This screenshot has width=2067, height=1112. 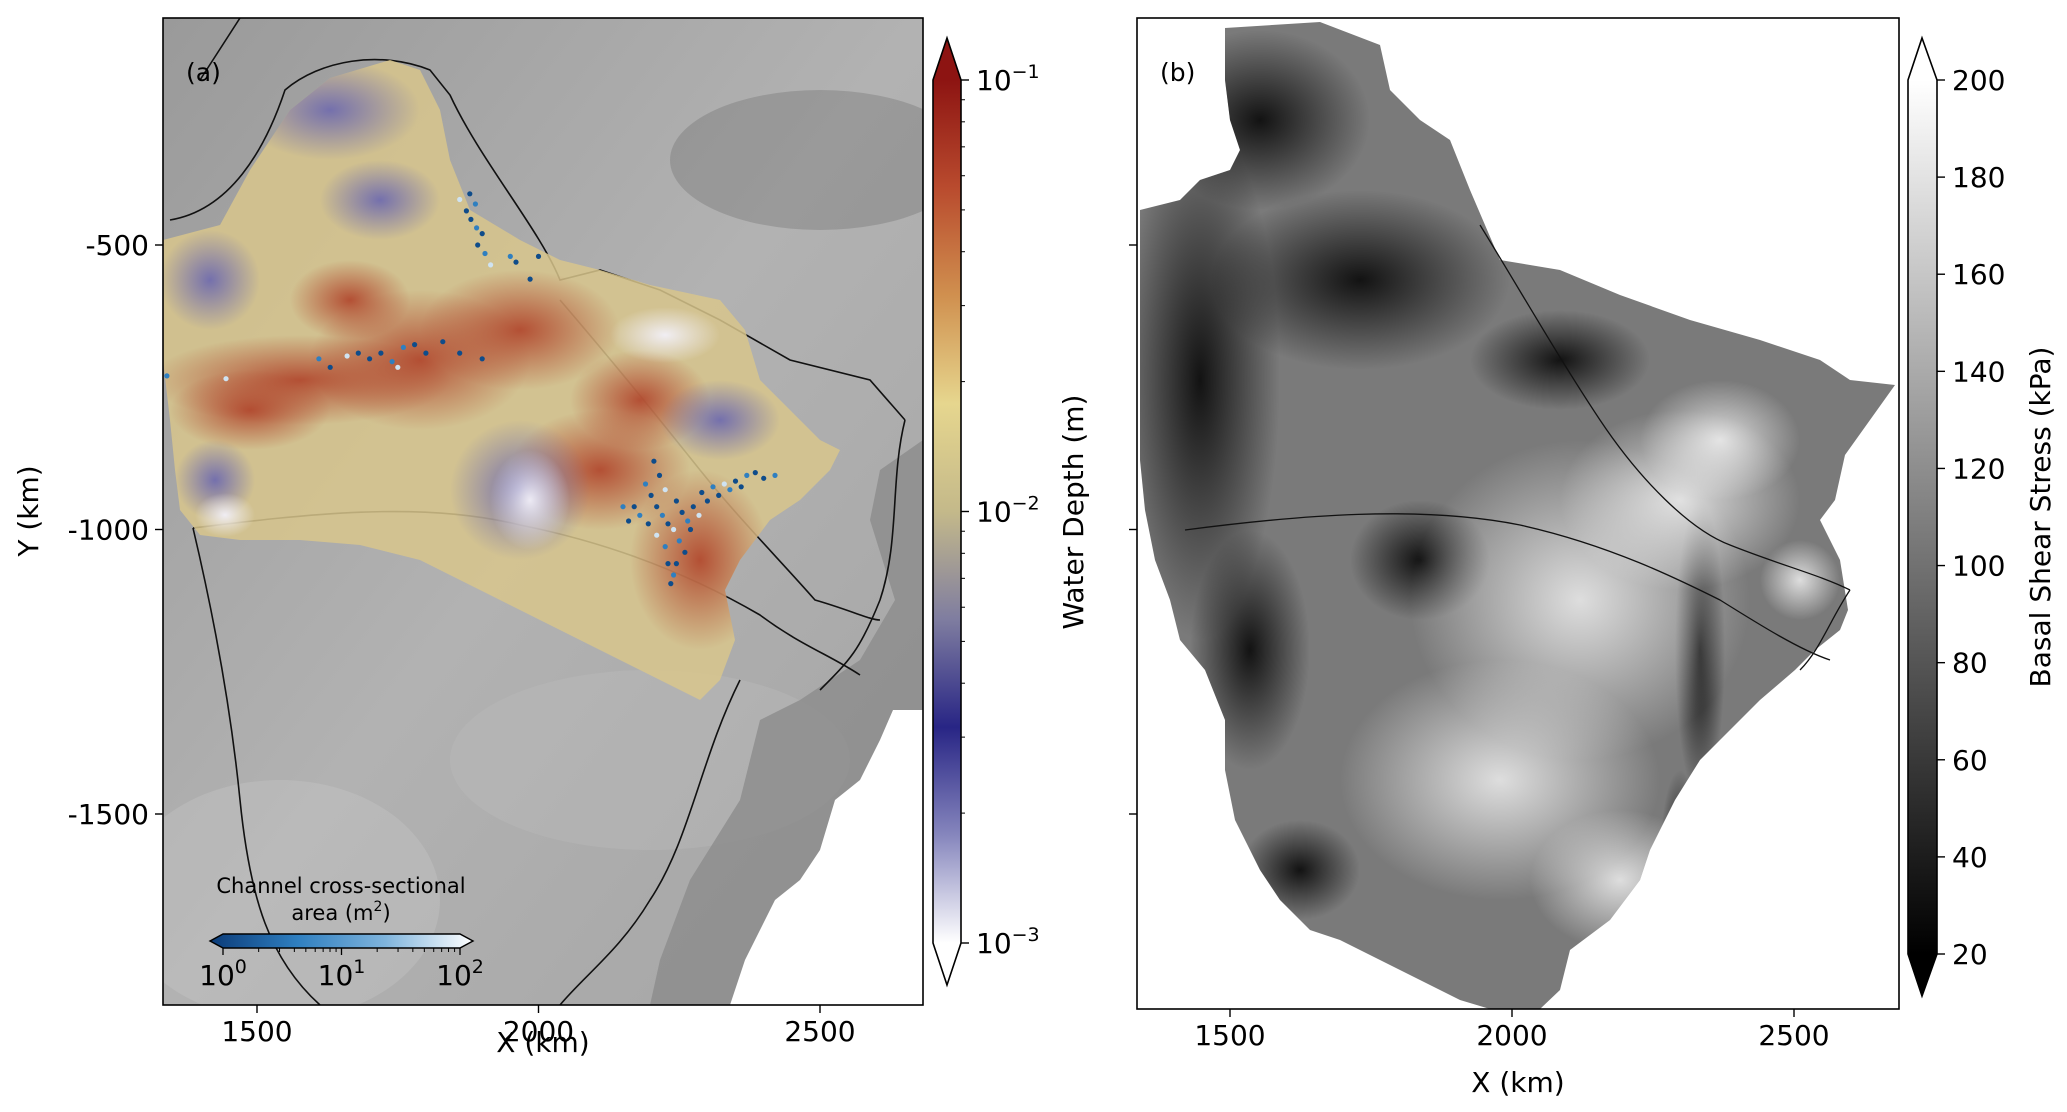 What do you see at coordinates (256, 766) in the screenshot?
I see `panel-a-basin-outline-left` at bounding box center [256, 766].